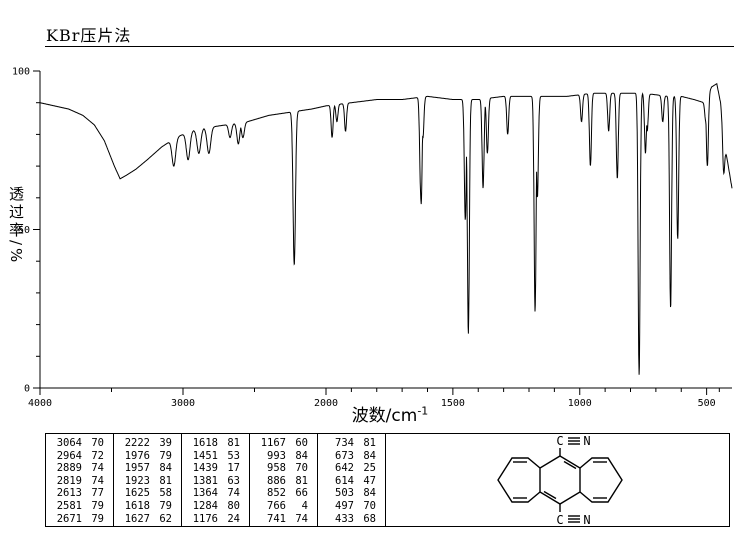  I want to click on peak-table-column: 734 81 673 84 642 25 614 47 503 84 497 70 433 68, so click(352, 480).